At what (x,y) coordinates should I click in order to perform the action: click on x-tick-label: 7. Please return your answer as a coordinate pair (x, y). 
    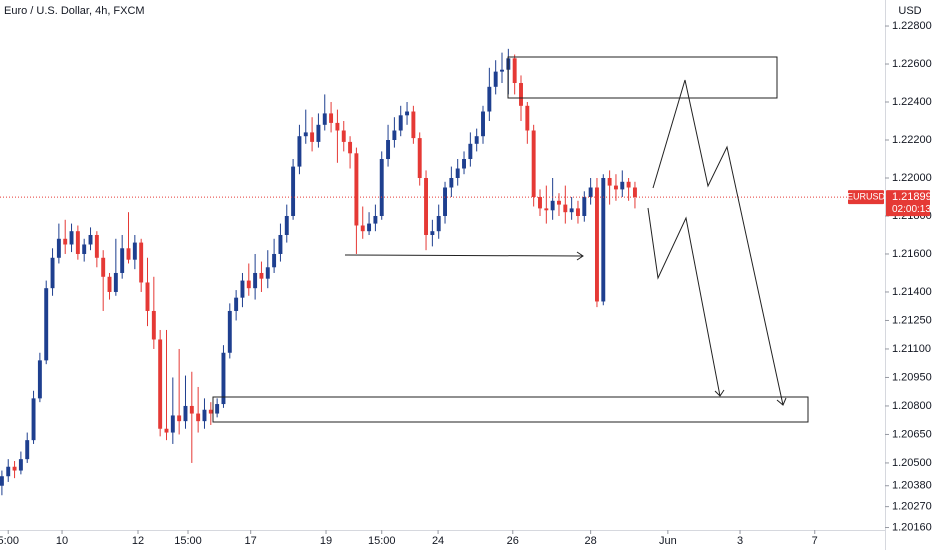
    Looking at the image, I should click on (815, 541).